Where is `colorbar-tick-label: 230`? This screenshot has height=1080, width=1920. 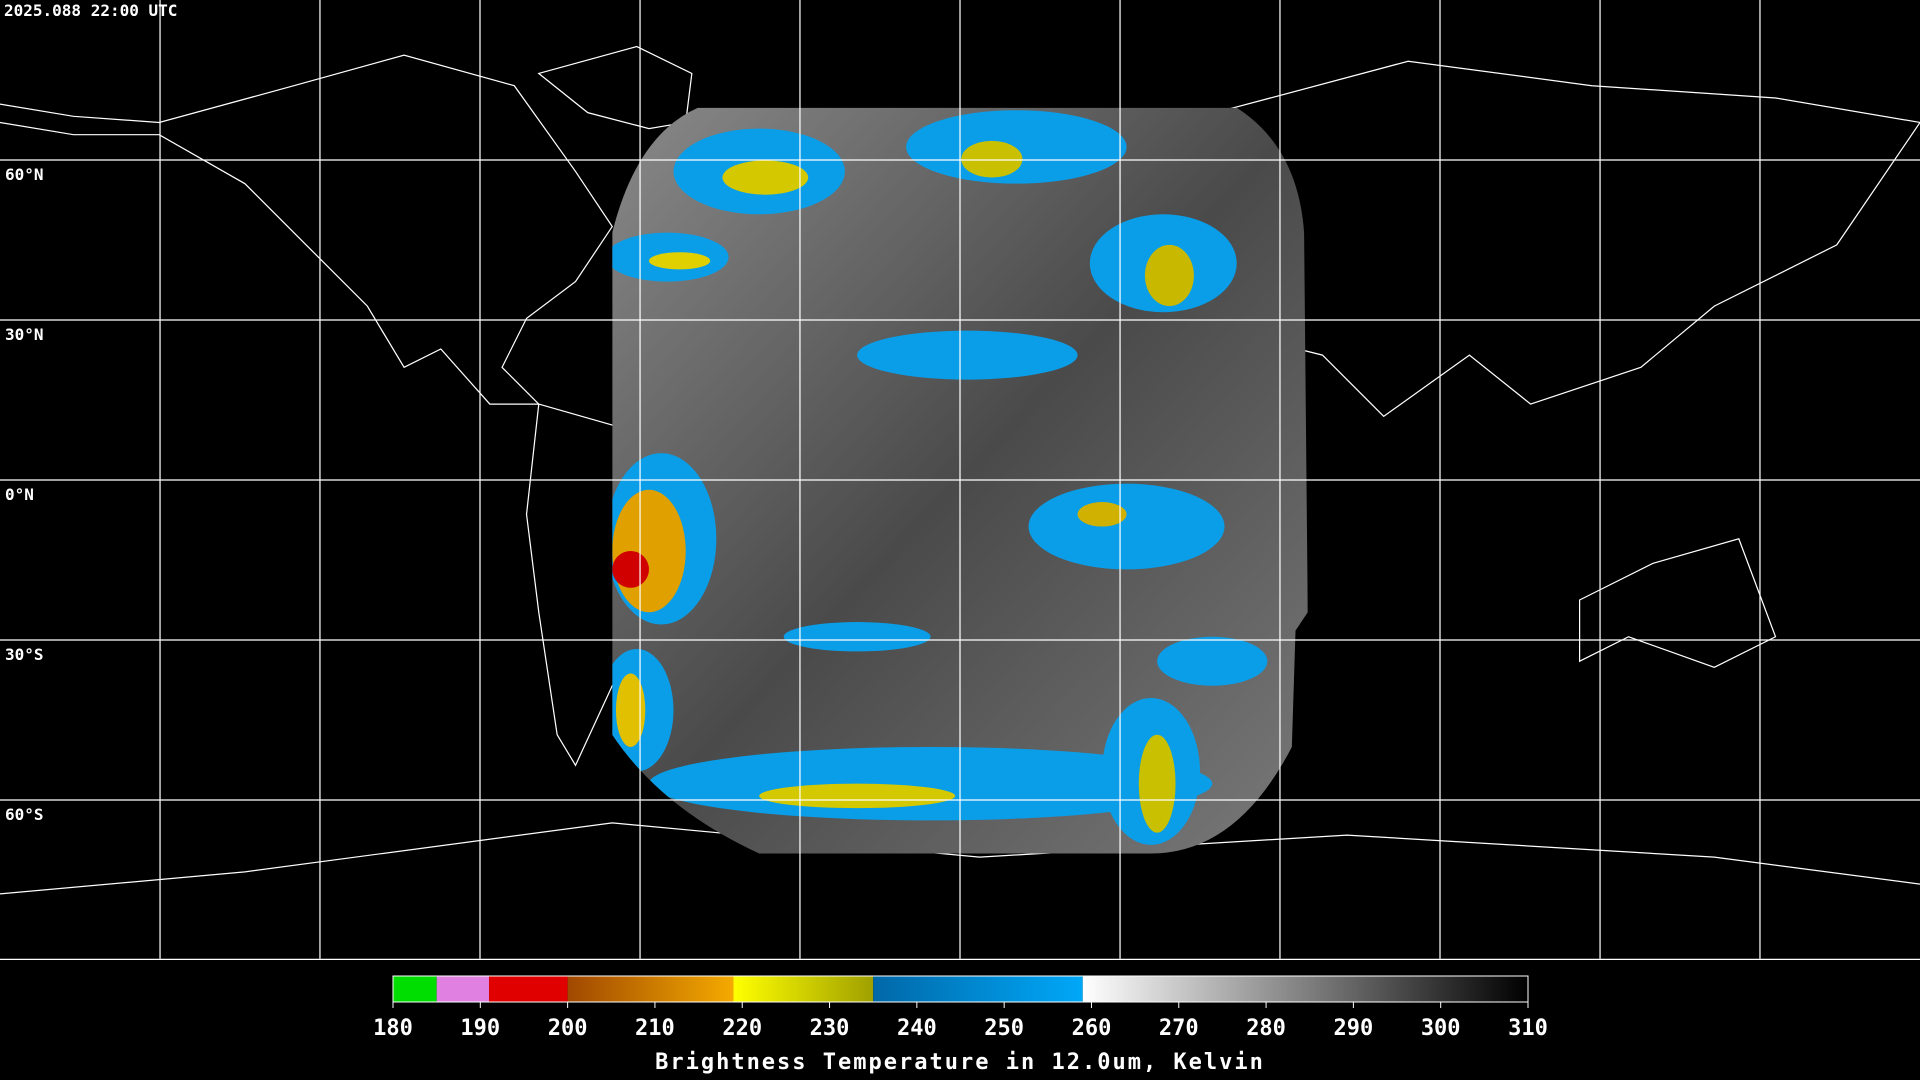 colorbar-tick-label: 230 is located at coordinates (830, 1028).